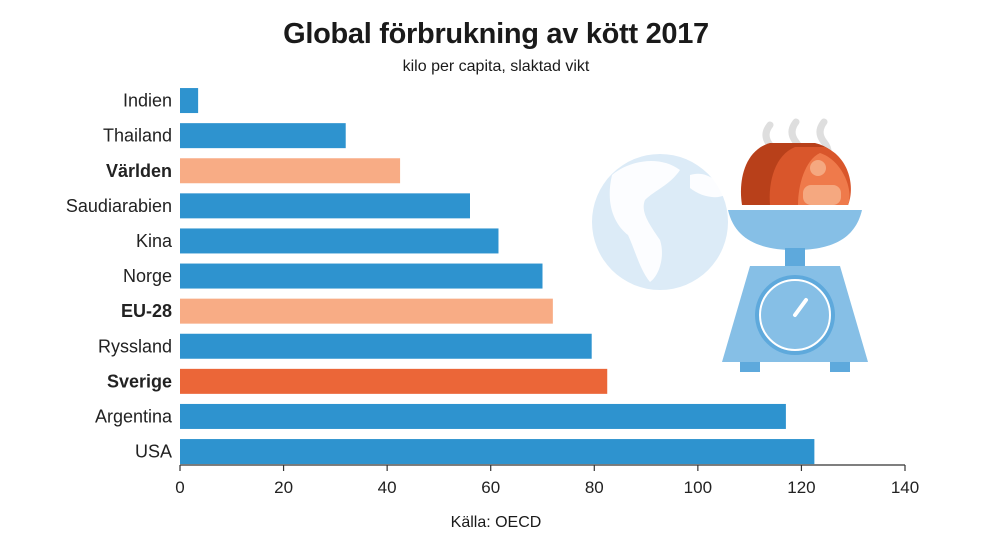  What do you see at coordinates (905, 487) in the screenshot?
I see `x-tick-label: 140` at bounding box center [905, 487].